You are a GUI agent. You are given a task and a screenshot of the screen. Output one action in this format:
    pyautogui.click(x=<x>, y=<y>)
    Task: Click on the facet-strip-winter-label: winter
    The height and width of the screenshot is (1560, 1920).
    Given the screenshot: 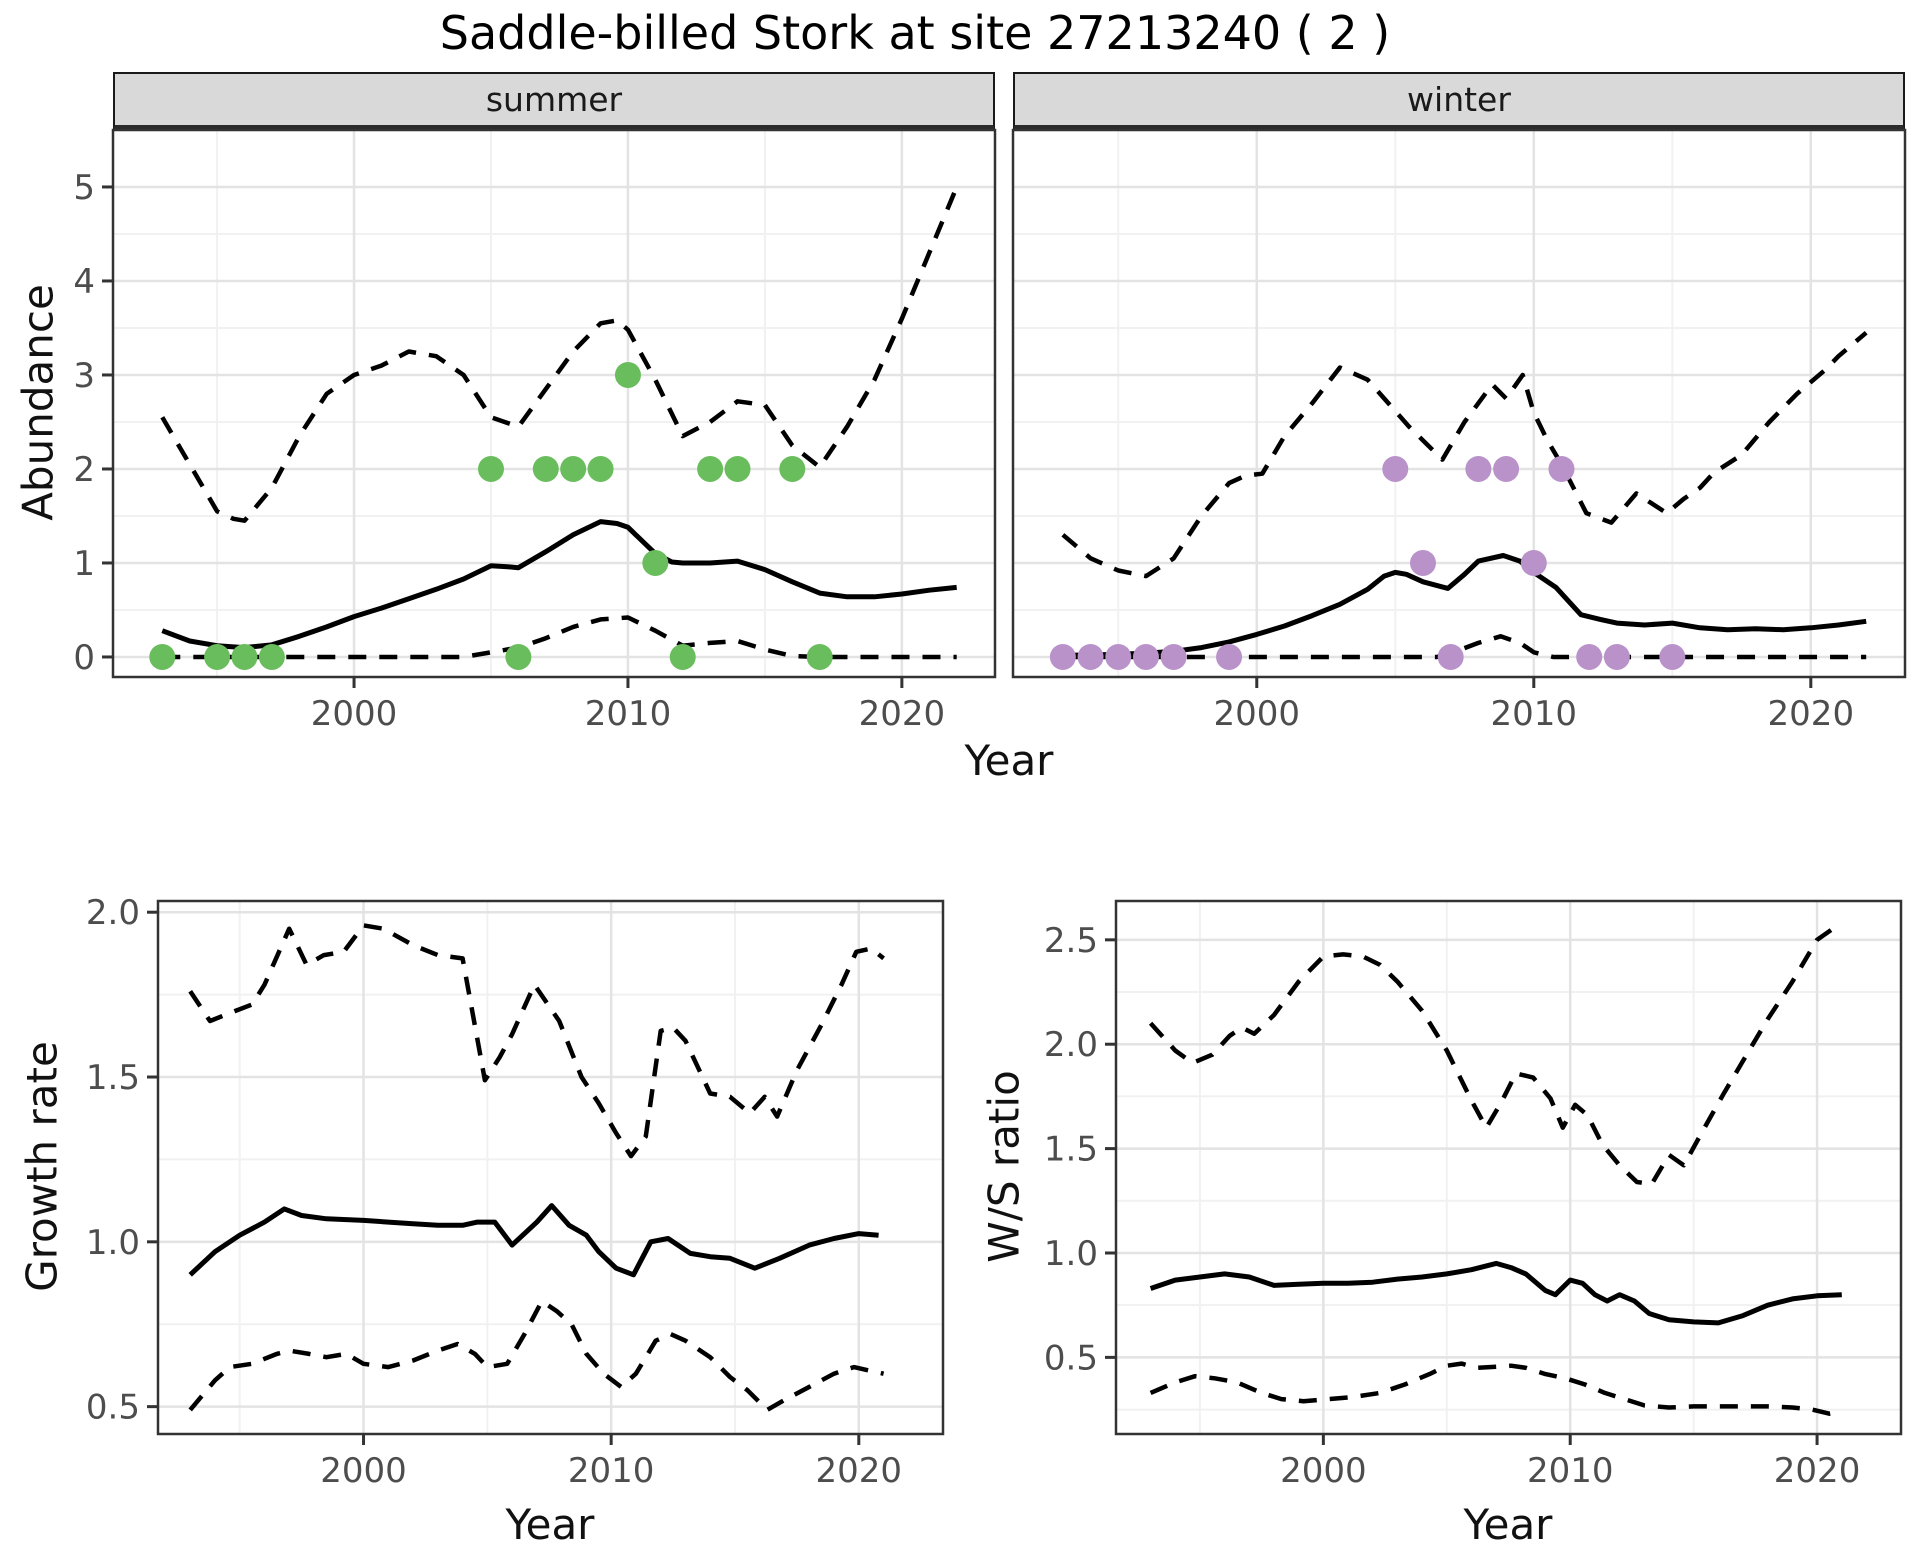 What is the action you would take?
    pyautogui.click(x=1459, y=99)
    